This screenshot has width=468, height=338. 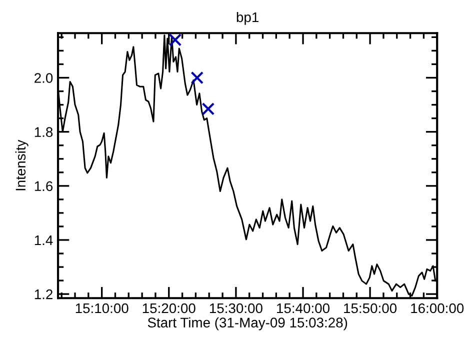 What do you see at coordinates (236, 308) in the screenshot?
I see `x-tick-label: 15:30:00` at bounding box center [236, 308].